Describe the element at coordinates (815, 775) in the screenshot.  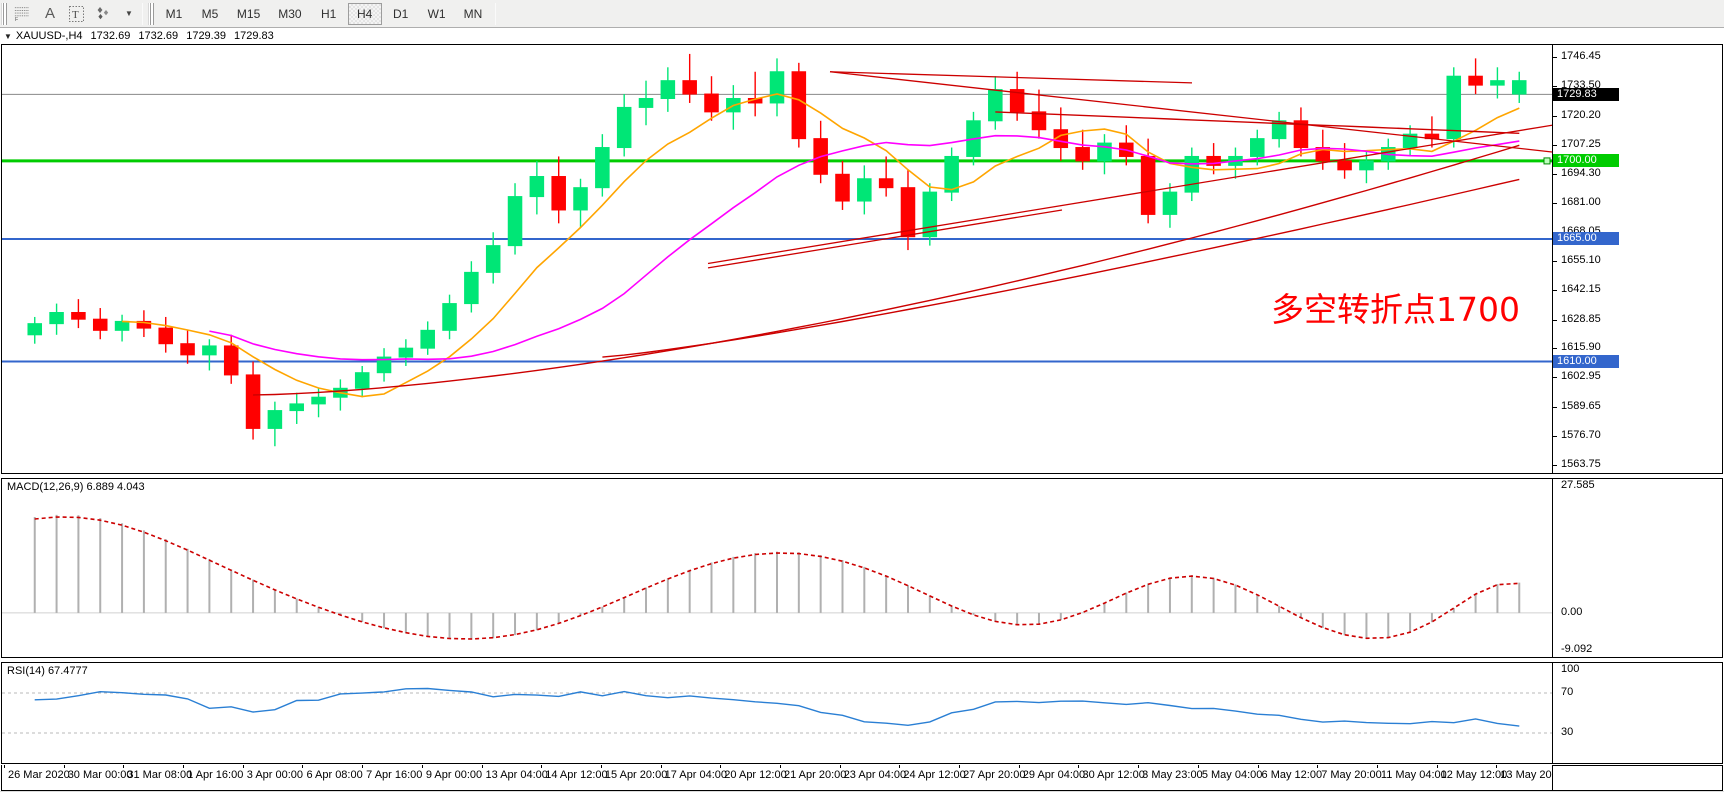
I see `time-axis-label: 21 Apr 20:00` at that location.